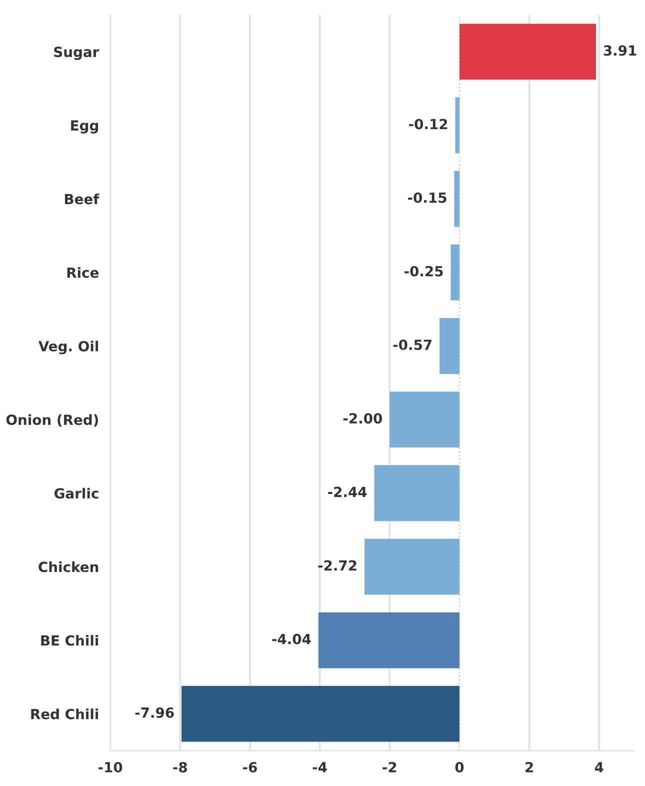  I want to click on y-tick-label: Veg. Oil, so click(68, 347).